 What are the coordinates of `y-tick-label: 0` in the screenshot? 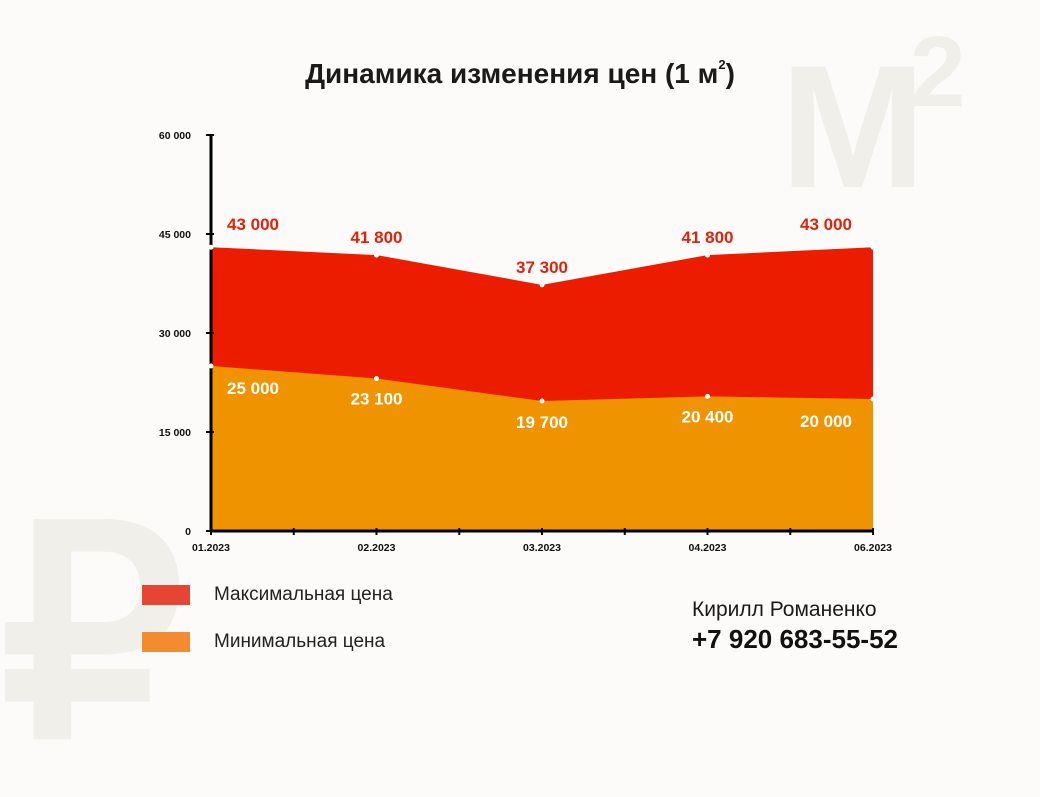 It's located at (188, 532).